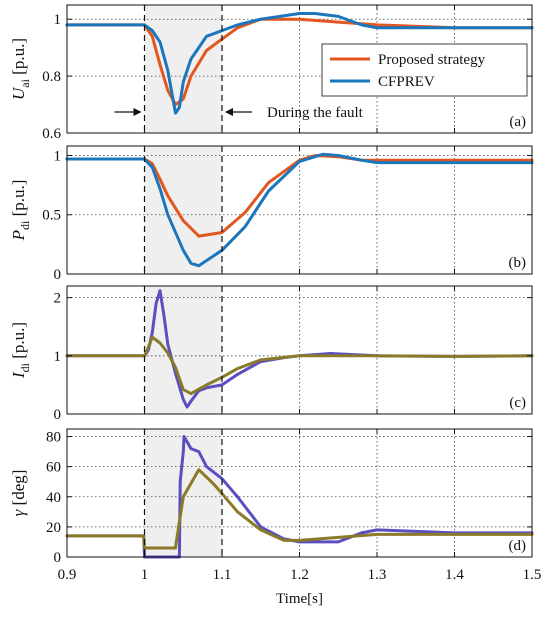  What do you see at coordinates (51, 77) in the screenshot?
I see `y-tick-label: 0.8` at bounding box center [51, 77].